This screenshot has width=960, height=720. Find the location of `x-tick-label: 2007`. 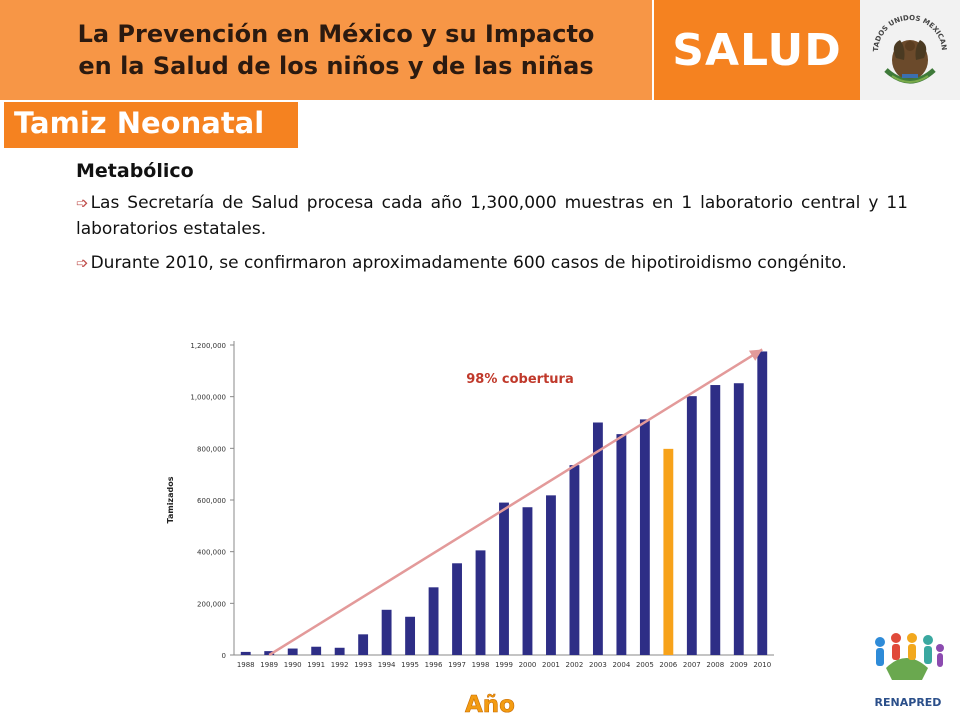

x-tick-label: 2007 is located at coordinates (692, 665).